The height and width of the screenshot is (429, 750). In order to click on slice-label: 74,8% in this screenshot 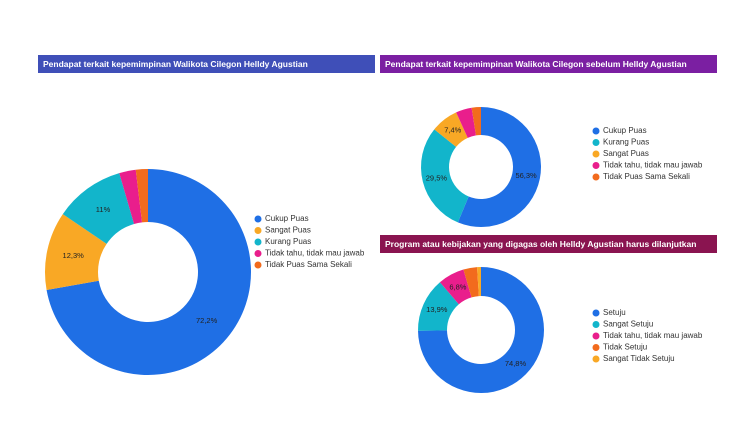, I will do `click(516, 363)`.